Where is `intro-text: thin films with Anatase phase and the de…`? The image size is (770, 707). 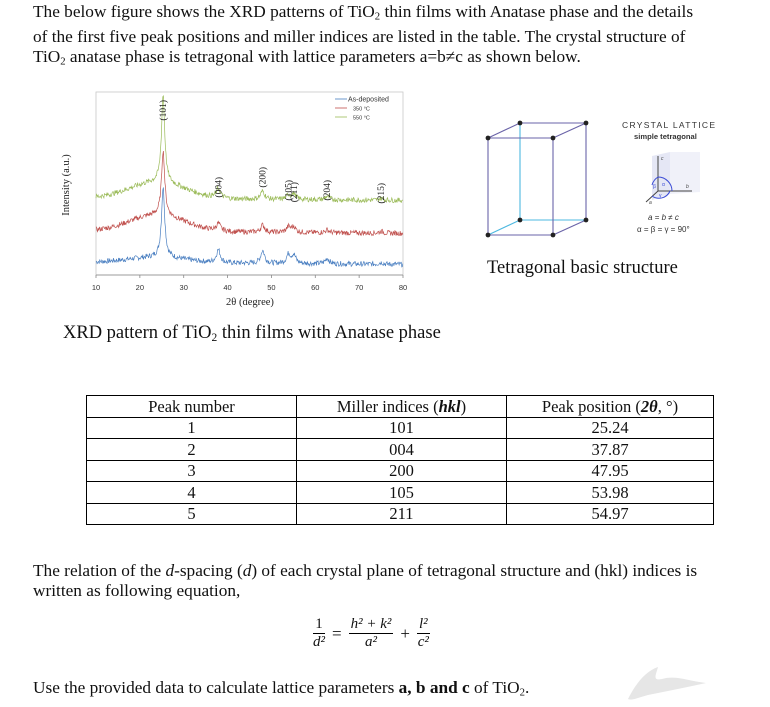 intro-text: thin films with Anatase phase and the de… is located at coordinates (537, 11).